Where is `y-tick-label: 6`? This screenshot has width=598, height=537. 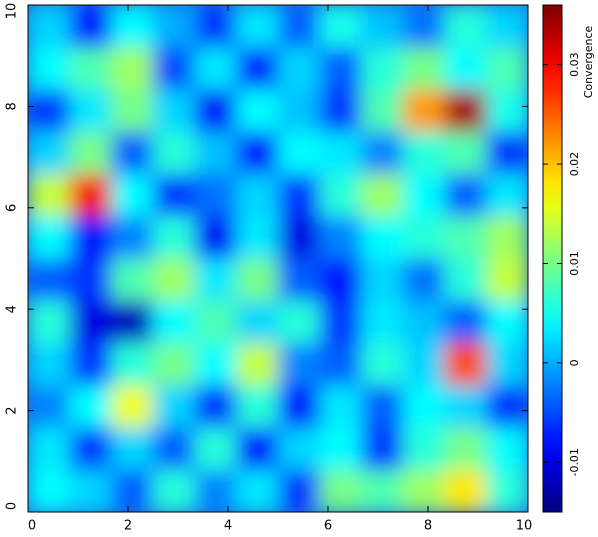 y-tick-label: 6 is located at coordinates (12, 208).